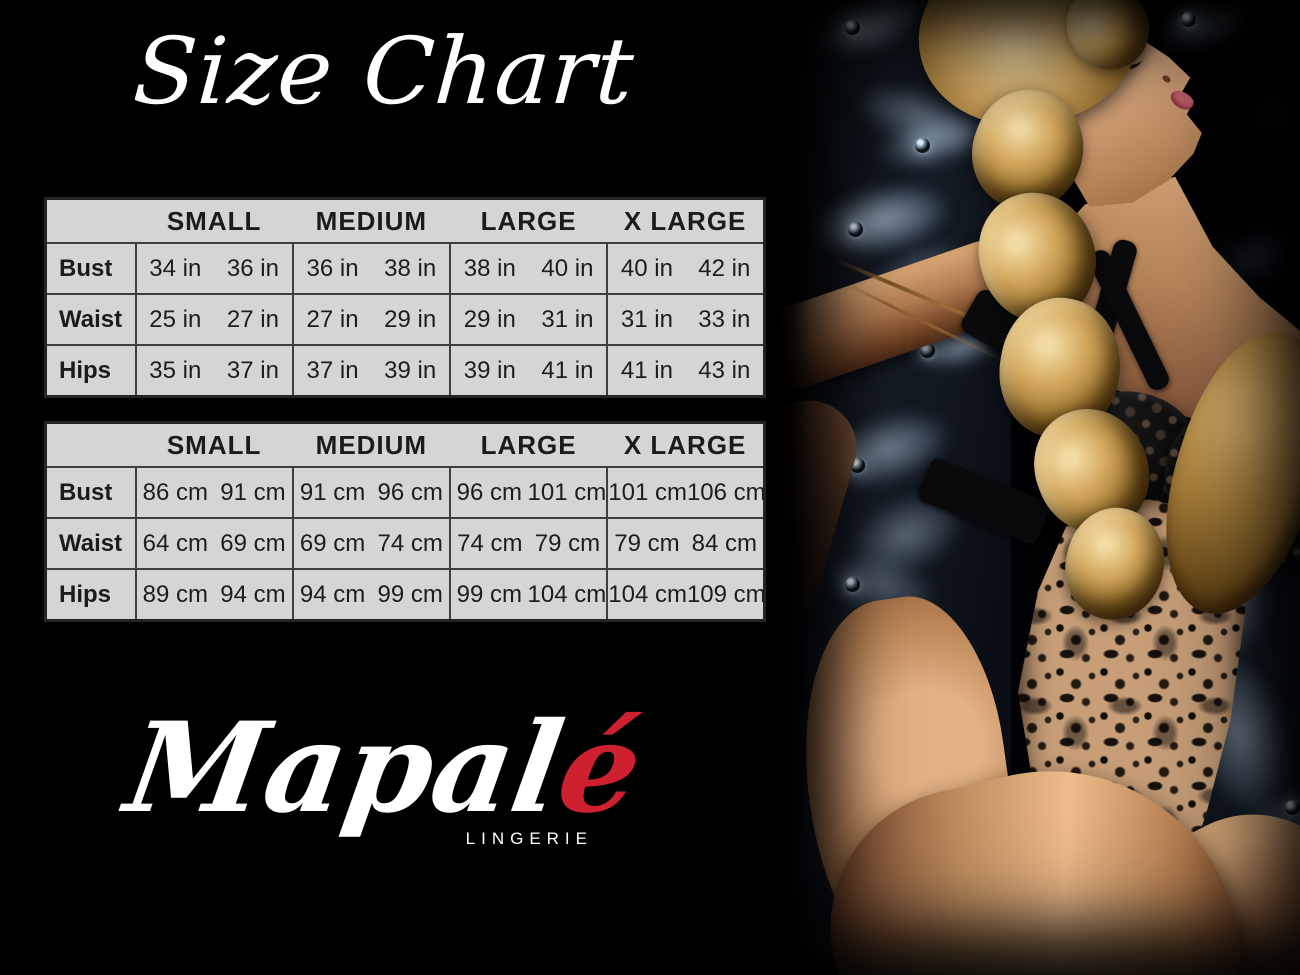  I want to click on measurement-value: 34 in, so click(175, 268).